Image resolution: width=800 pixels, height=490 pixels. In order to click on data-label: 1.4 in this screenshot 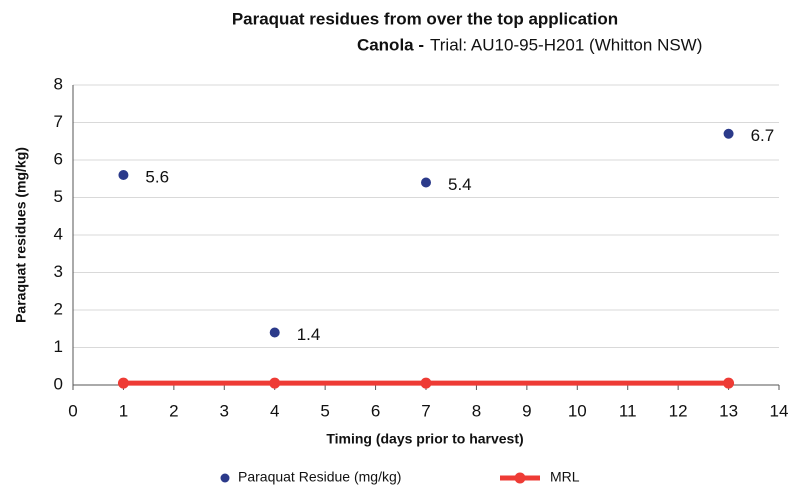, I will do `click(309, 334)`.